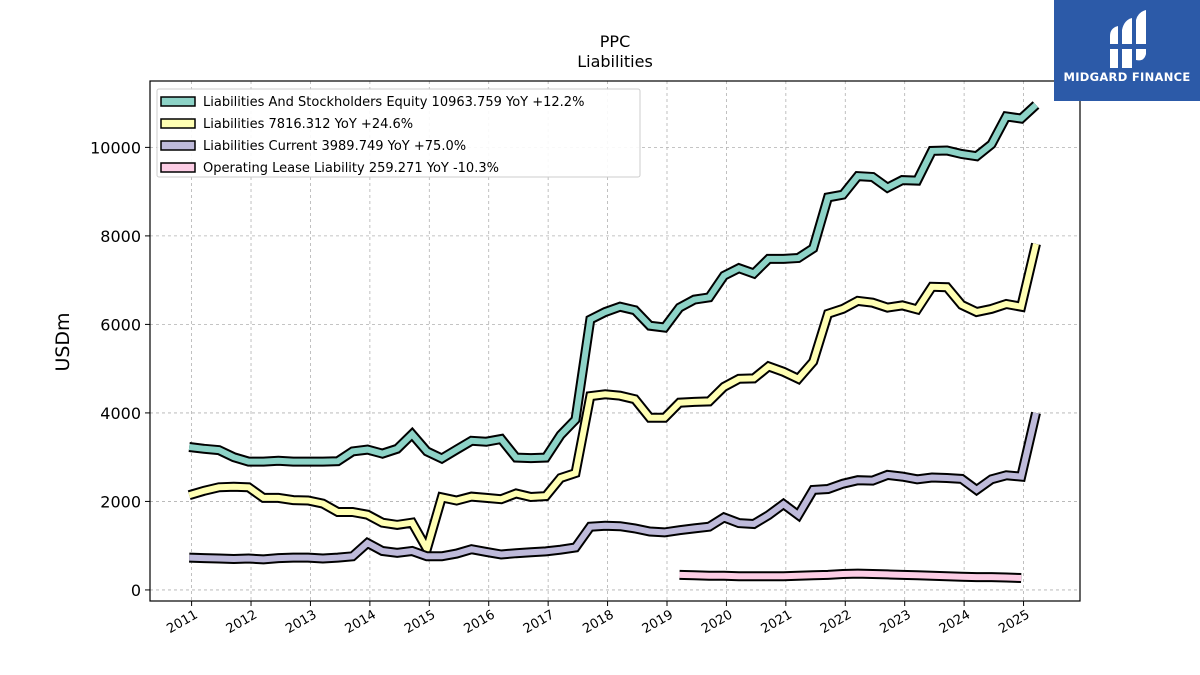  What do you see at coordinates (420, 622) in the screenshot?
I see `x-tick-label: 2015` at bounding box center [420, 622].